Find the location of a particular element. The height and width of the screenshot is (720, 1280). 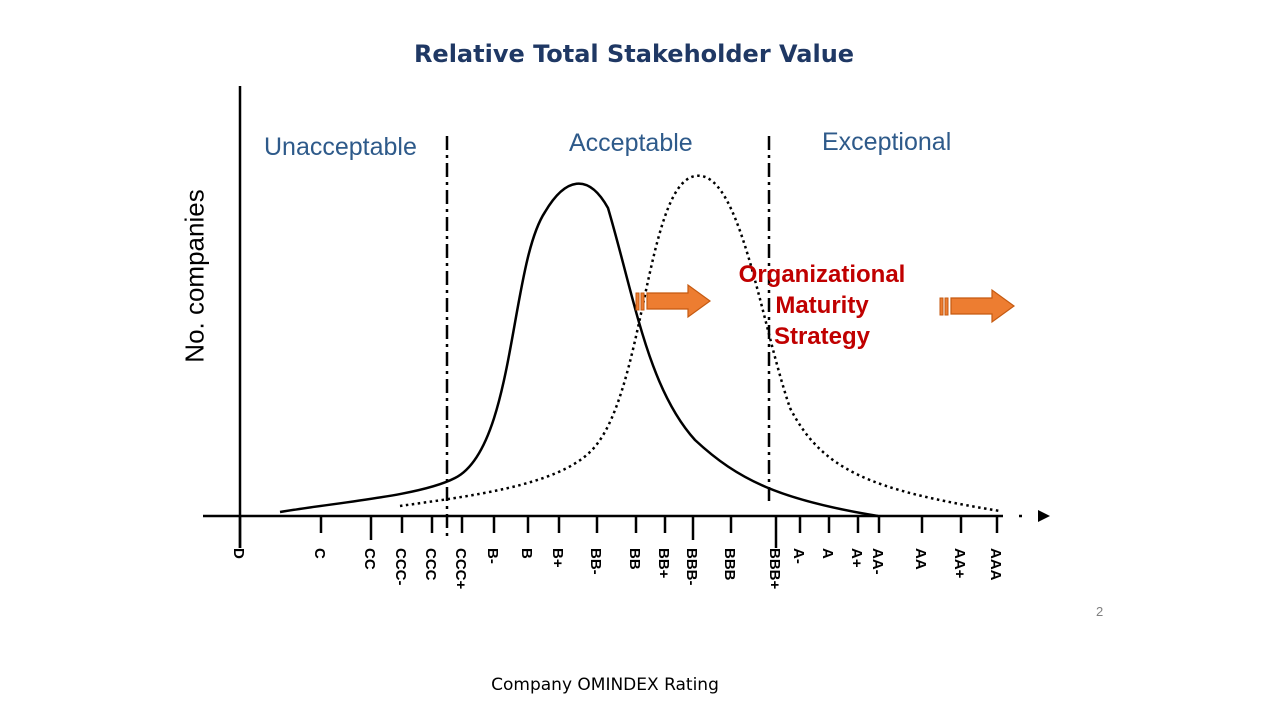

rating-label: B- is located at coordinates (492, 556).